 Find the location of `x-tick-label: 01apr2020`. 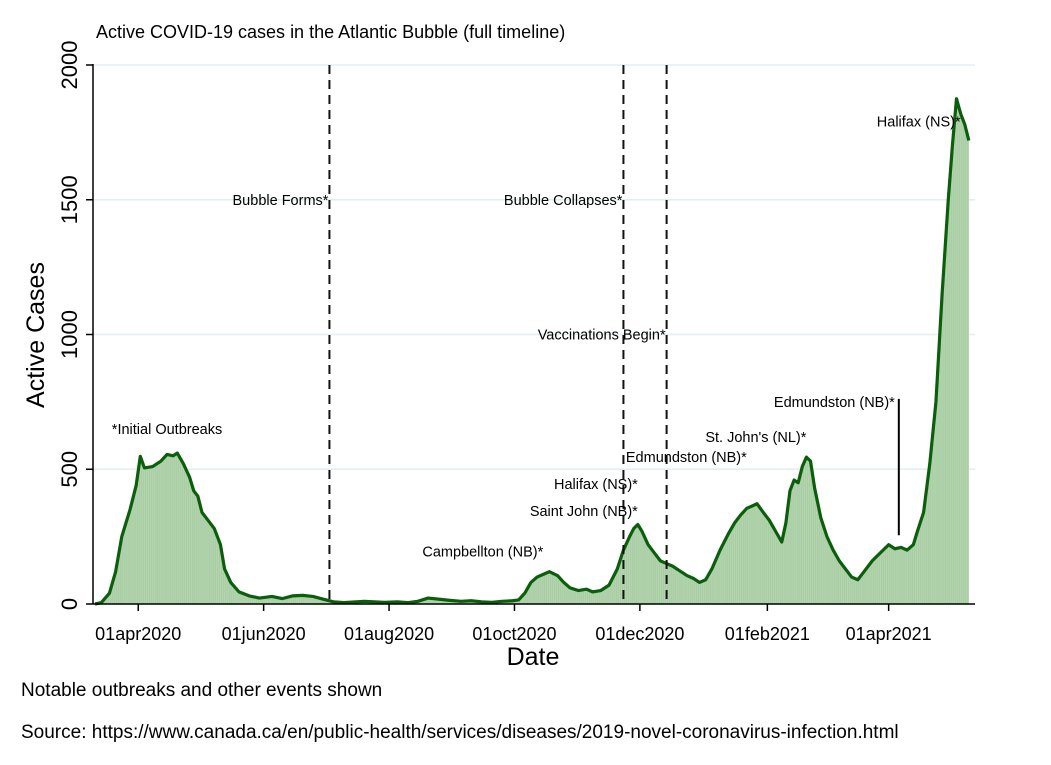

x-tick-label: 01apr2020 is located at coordinates (138, 634).